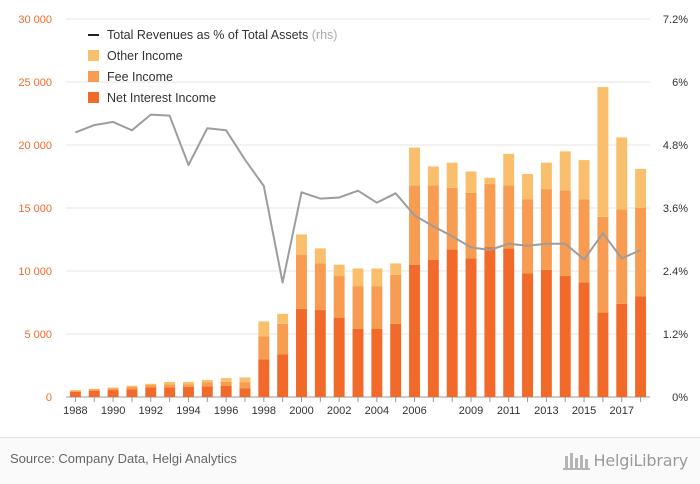 This screenshot has height=484, width=700. I want to click on legend-label-text: Total Revenues as % of Total Assets, so click(207, 35).